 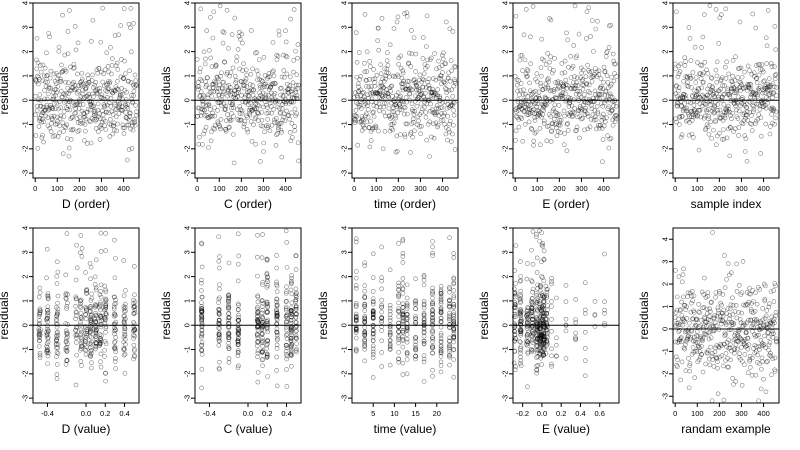 I want to click on x-tick-label: 200, so click(x=241, y=188).